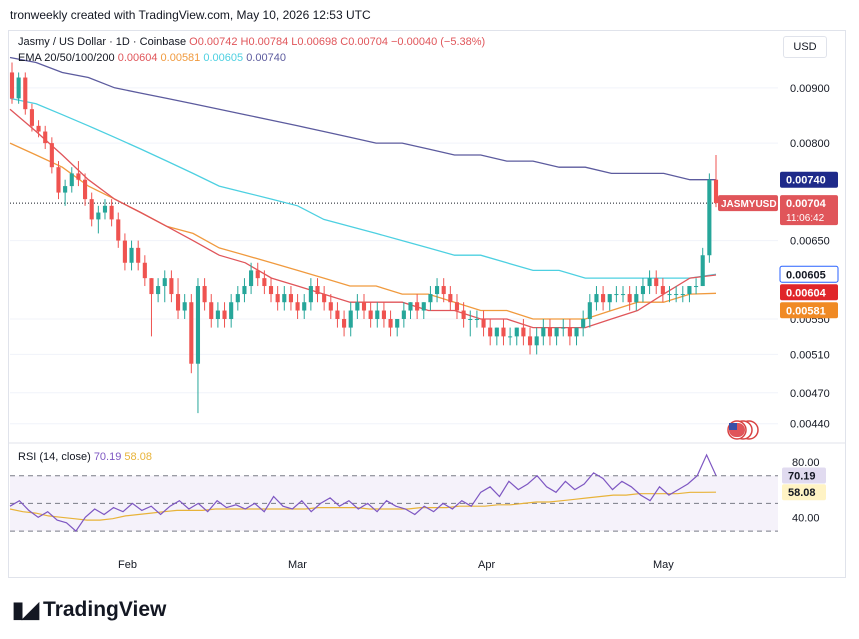 The width and height of the screenshot is (859, 639). I want to click on symbol-name: Jasmy / US Dollar · 1D · Coinbase, so click(102, 42).